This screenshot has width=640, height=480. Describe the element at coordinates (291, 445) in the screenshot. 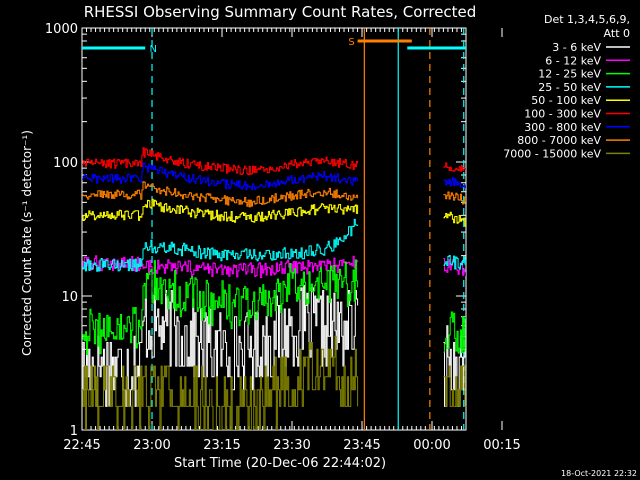

I see `x-tick-label: 23:30` at that location.